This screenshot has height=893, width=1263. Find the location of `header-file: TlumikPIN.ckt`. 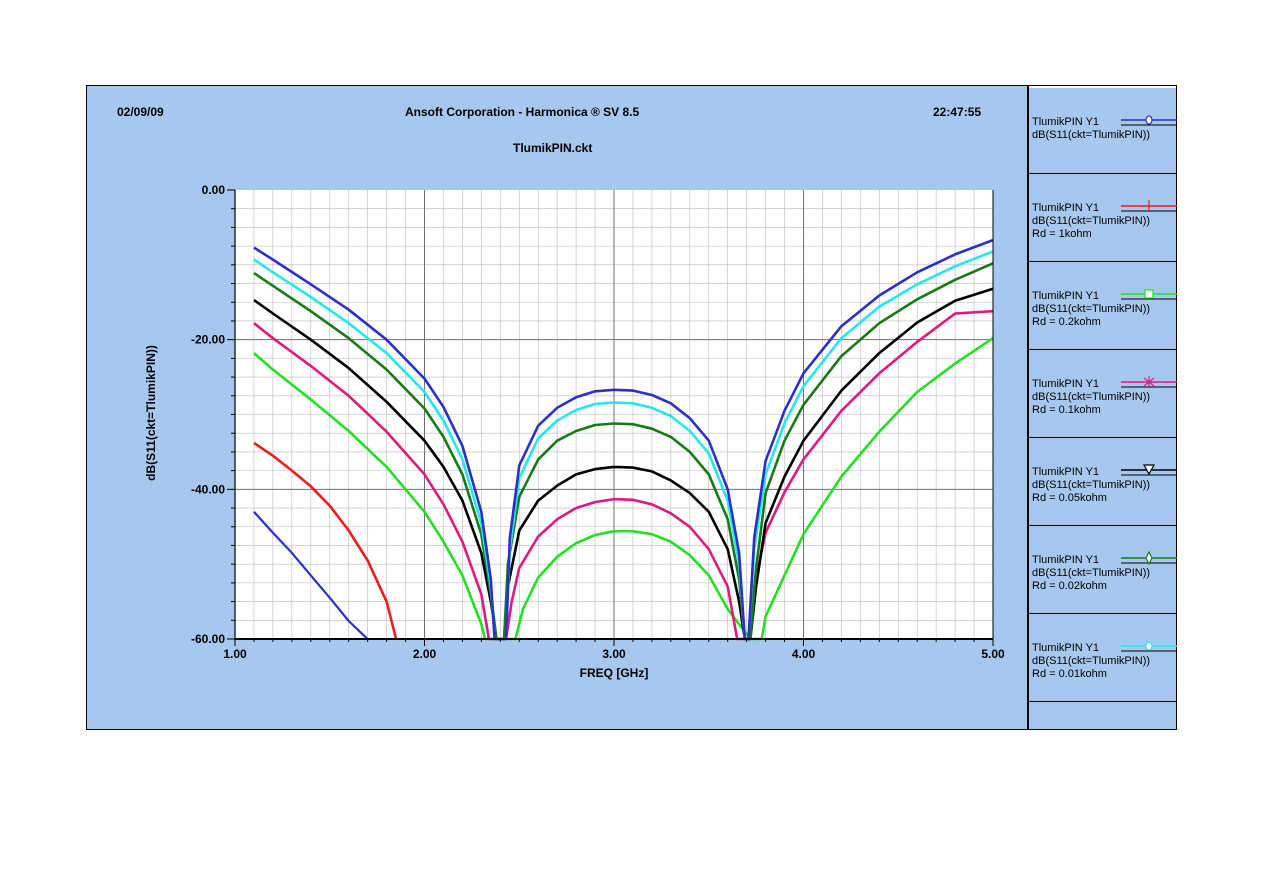

header-file: TlumikPIN.ckt is located at coordinates (553, 148).